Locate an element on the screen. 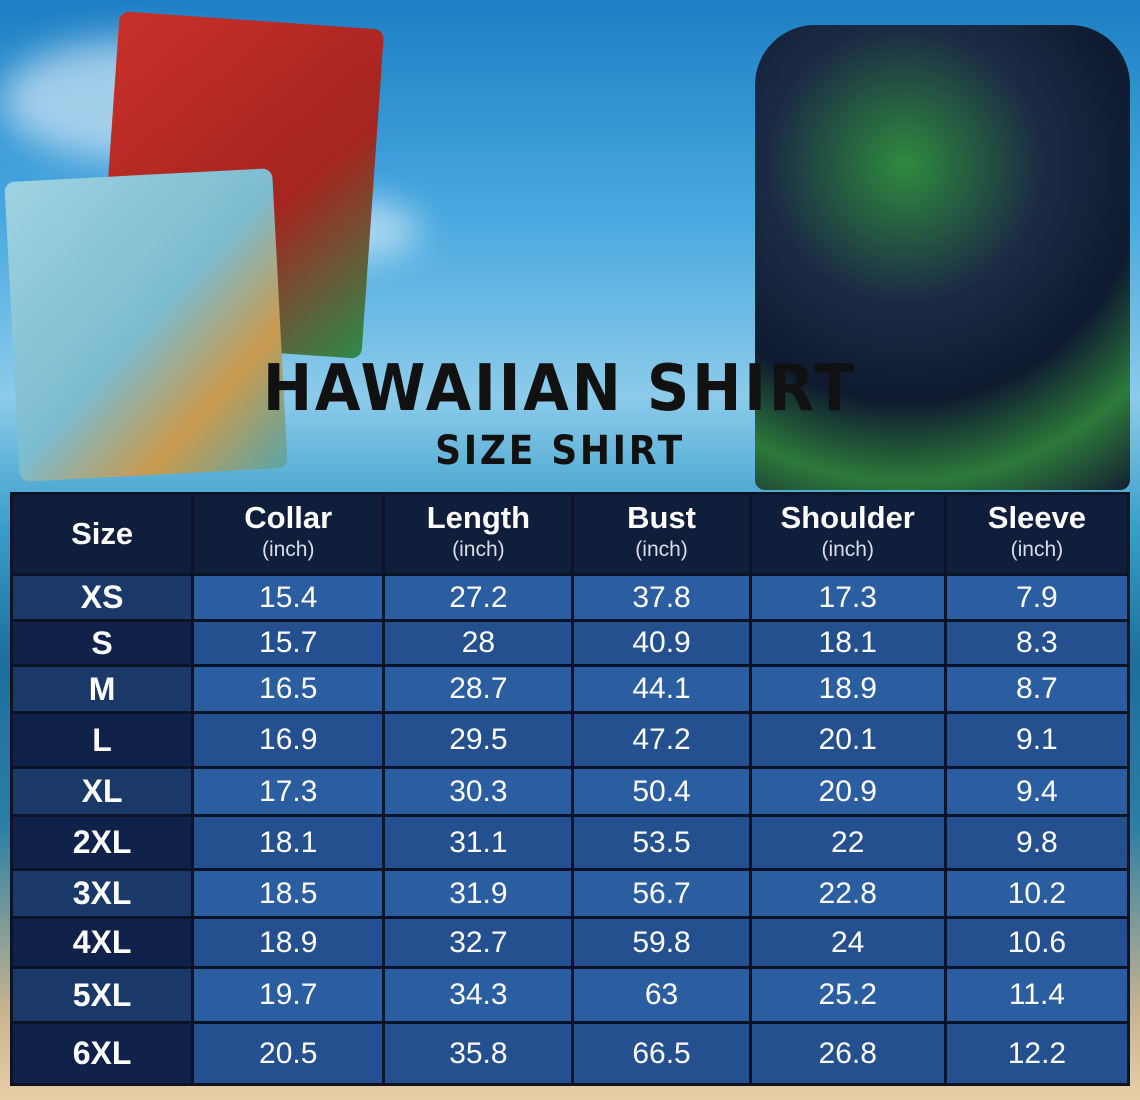 This screenshot has width=1140, height=1100. measurement-cell: 37.8 is located at coordinates (661, 597).